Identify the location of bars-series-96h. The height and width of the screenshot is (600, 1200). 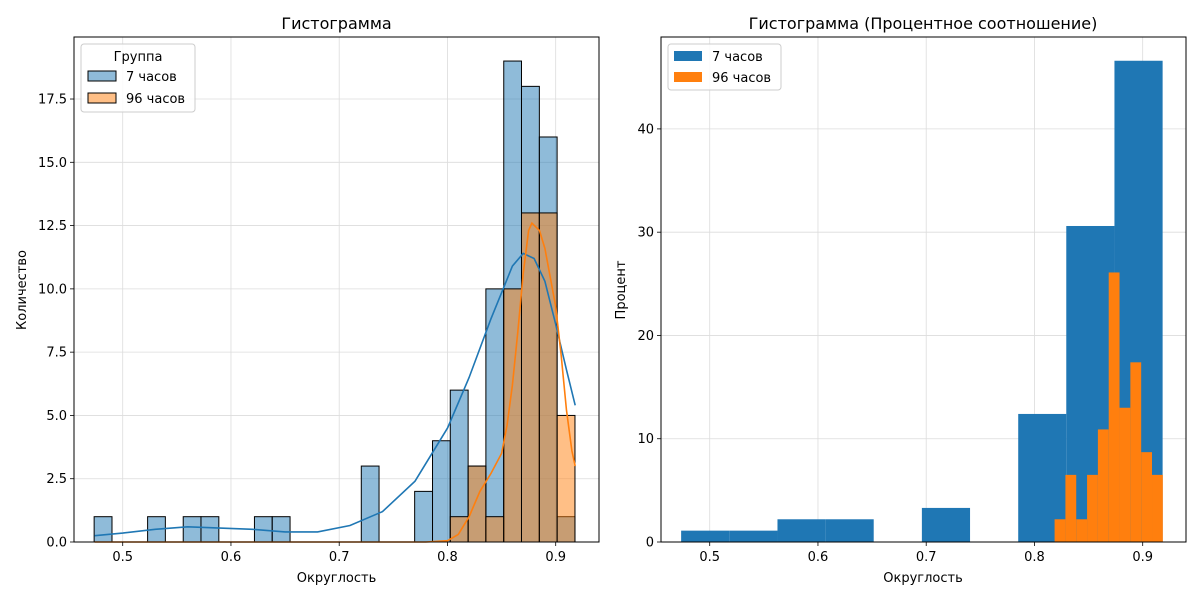
(1108, 407).